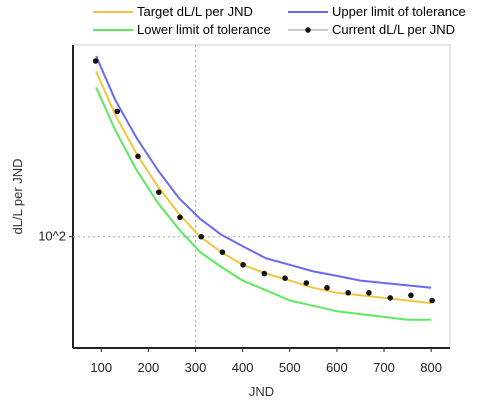  What do you see at coordinates (195, 11) in the screenshot?
I see `legend-label: Target dL/L per JND` at bounding box center [195, 11].